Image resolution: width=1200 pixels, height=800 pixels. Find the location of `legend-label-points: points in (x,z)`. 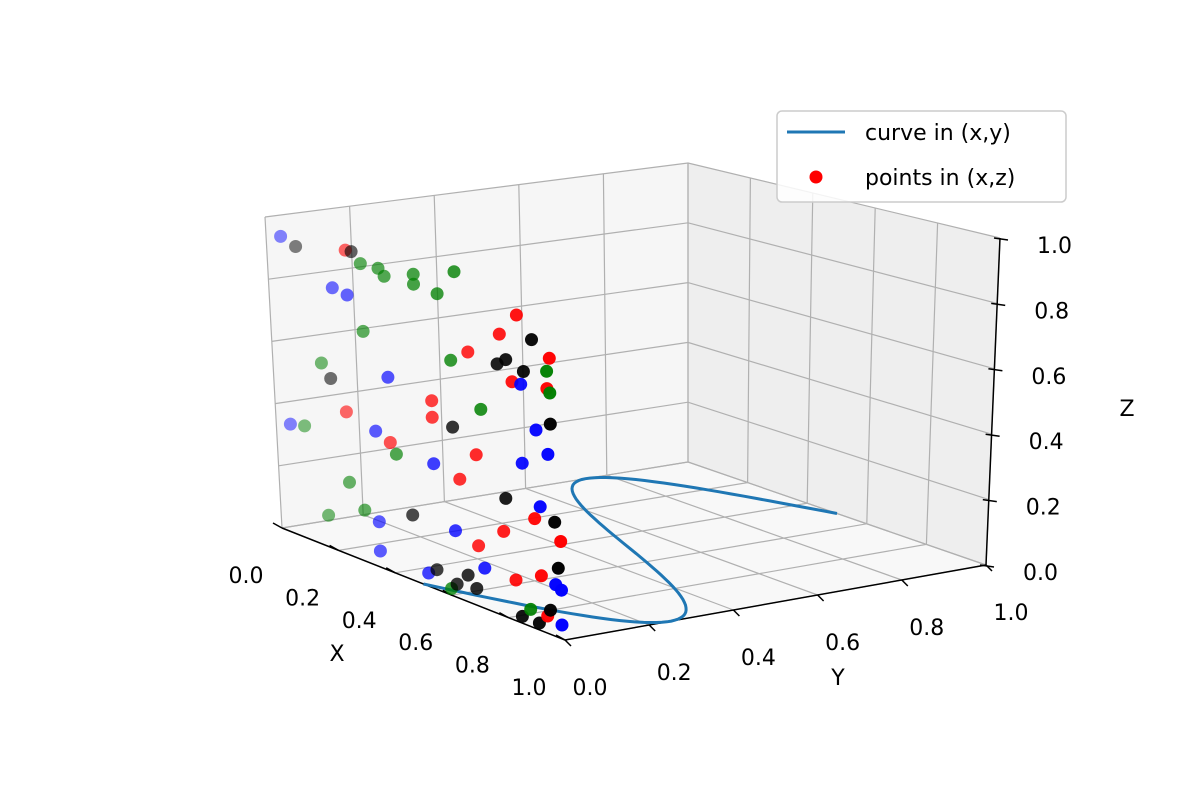

legend-label-points: points in (x,z) is located at coordinates (940, 178).